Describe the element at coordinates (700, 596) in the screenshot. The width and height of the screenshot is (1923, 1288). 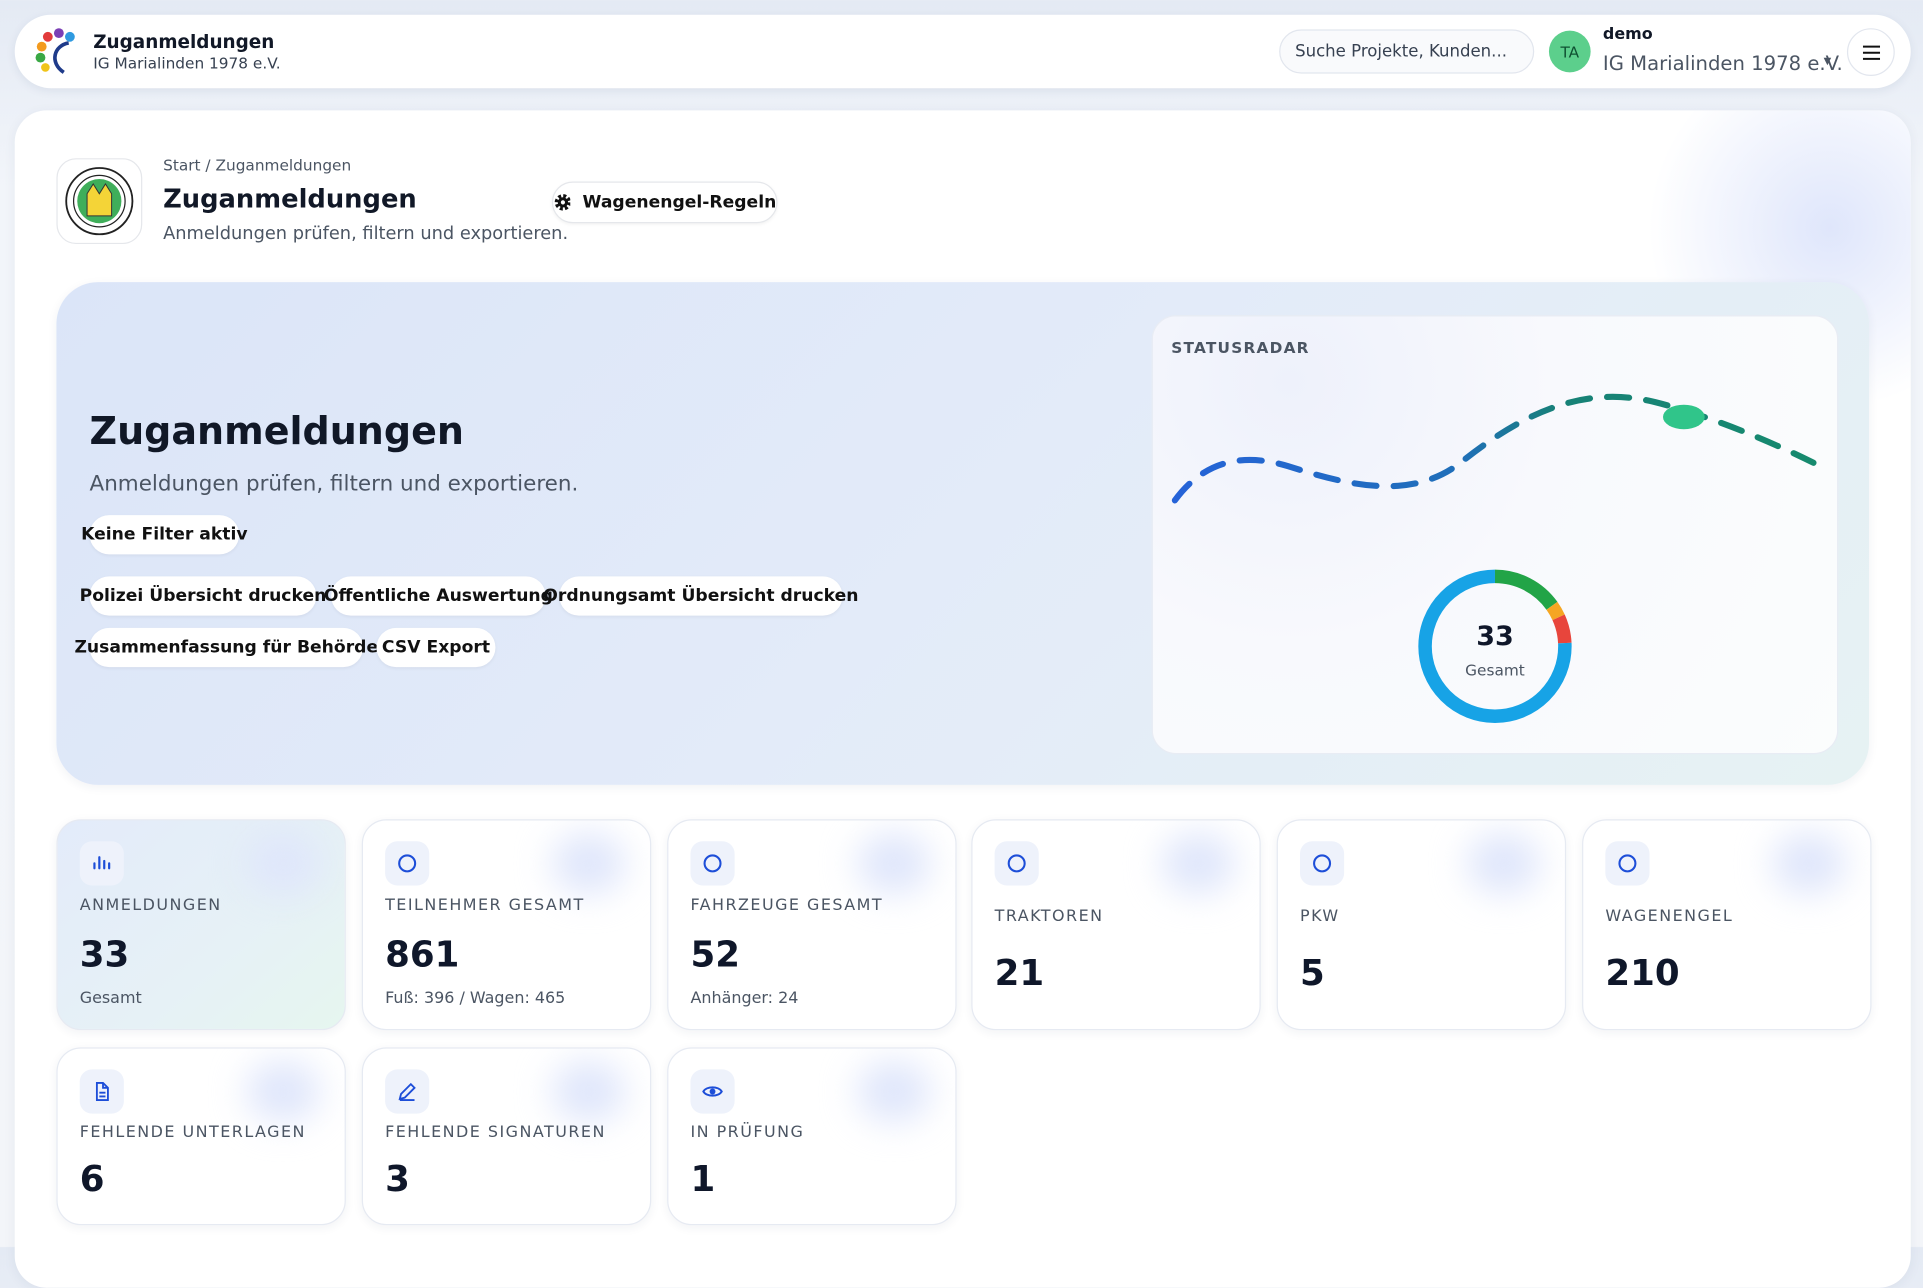
I see `action-button: Ordnungsamt Übersicht drucken` at that location.